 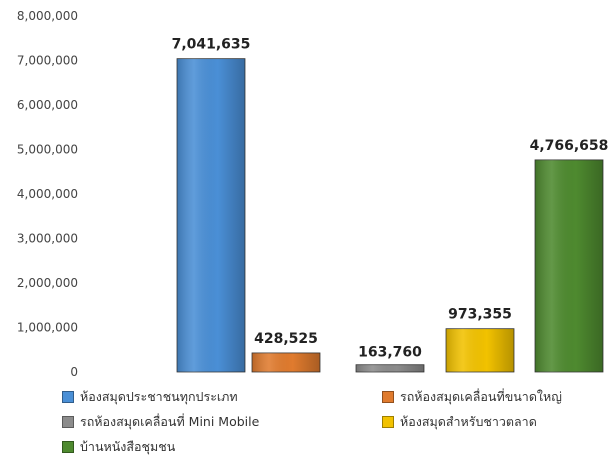 I want to click on bar-value-label: 163,760, so click(x=390, y=353).